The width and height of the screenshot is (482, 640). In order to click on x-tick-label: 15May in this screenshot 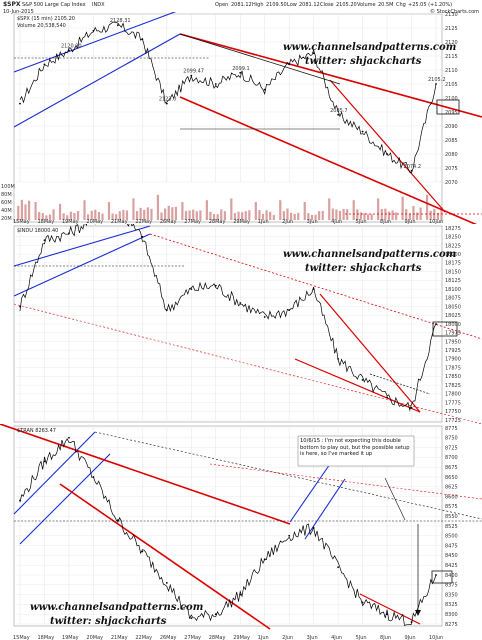, I will do `click(21, 221)`.